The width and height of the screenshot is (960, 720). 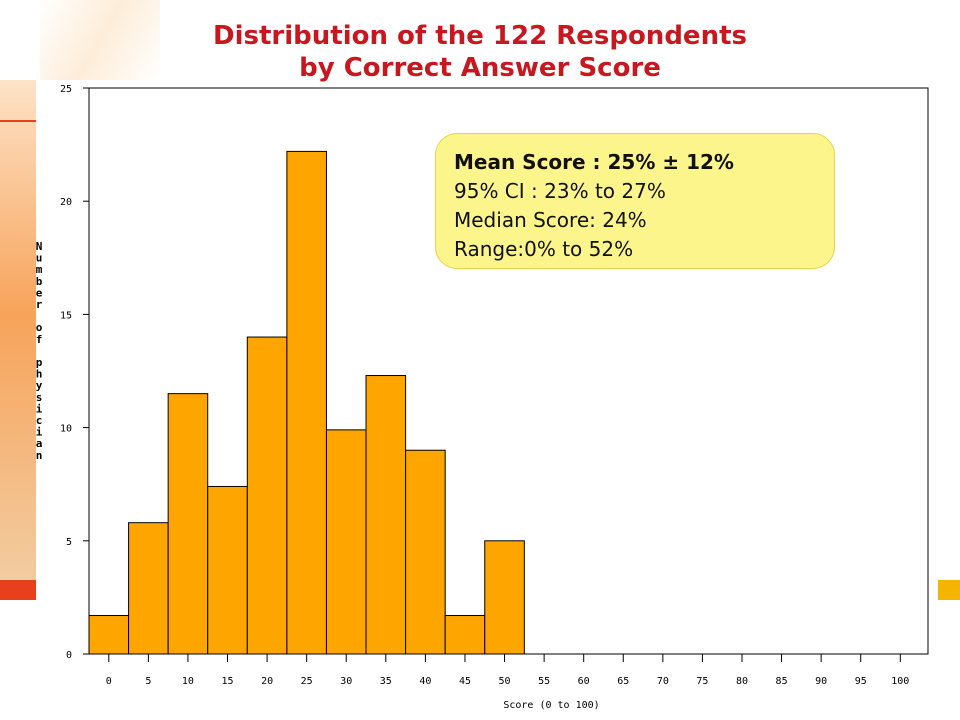 I want to click on x-tick-label-80: 80, so click(x=742, y=681).